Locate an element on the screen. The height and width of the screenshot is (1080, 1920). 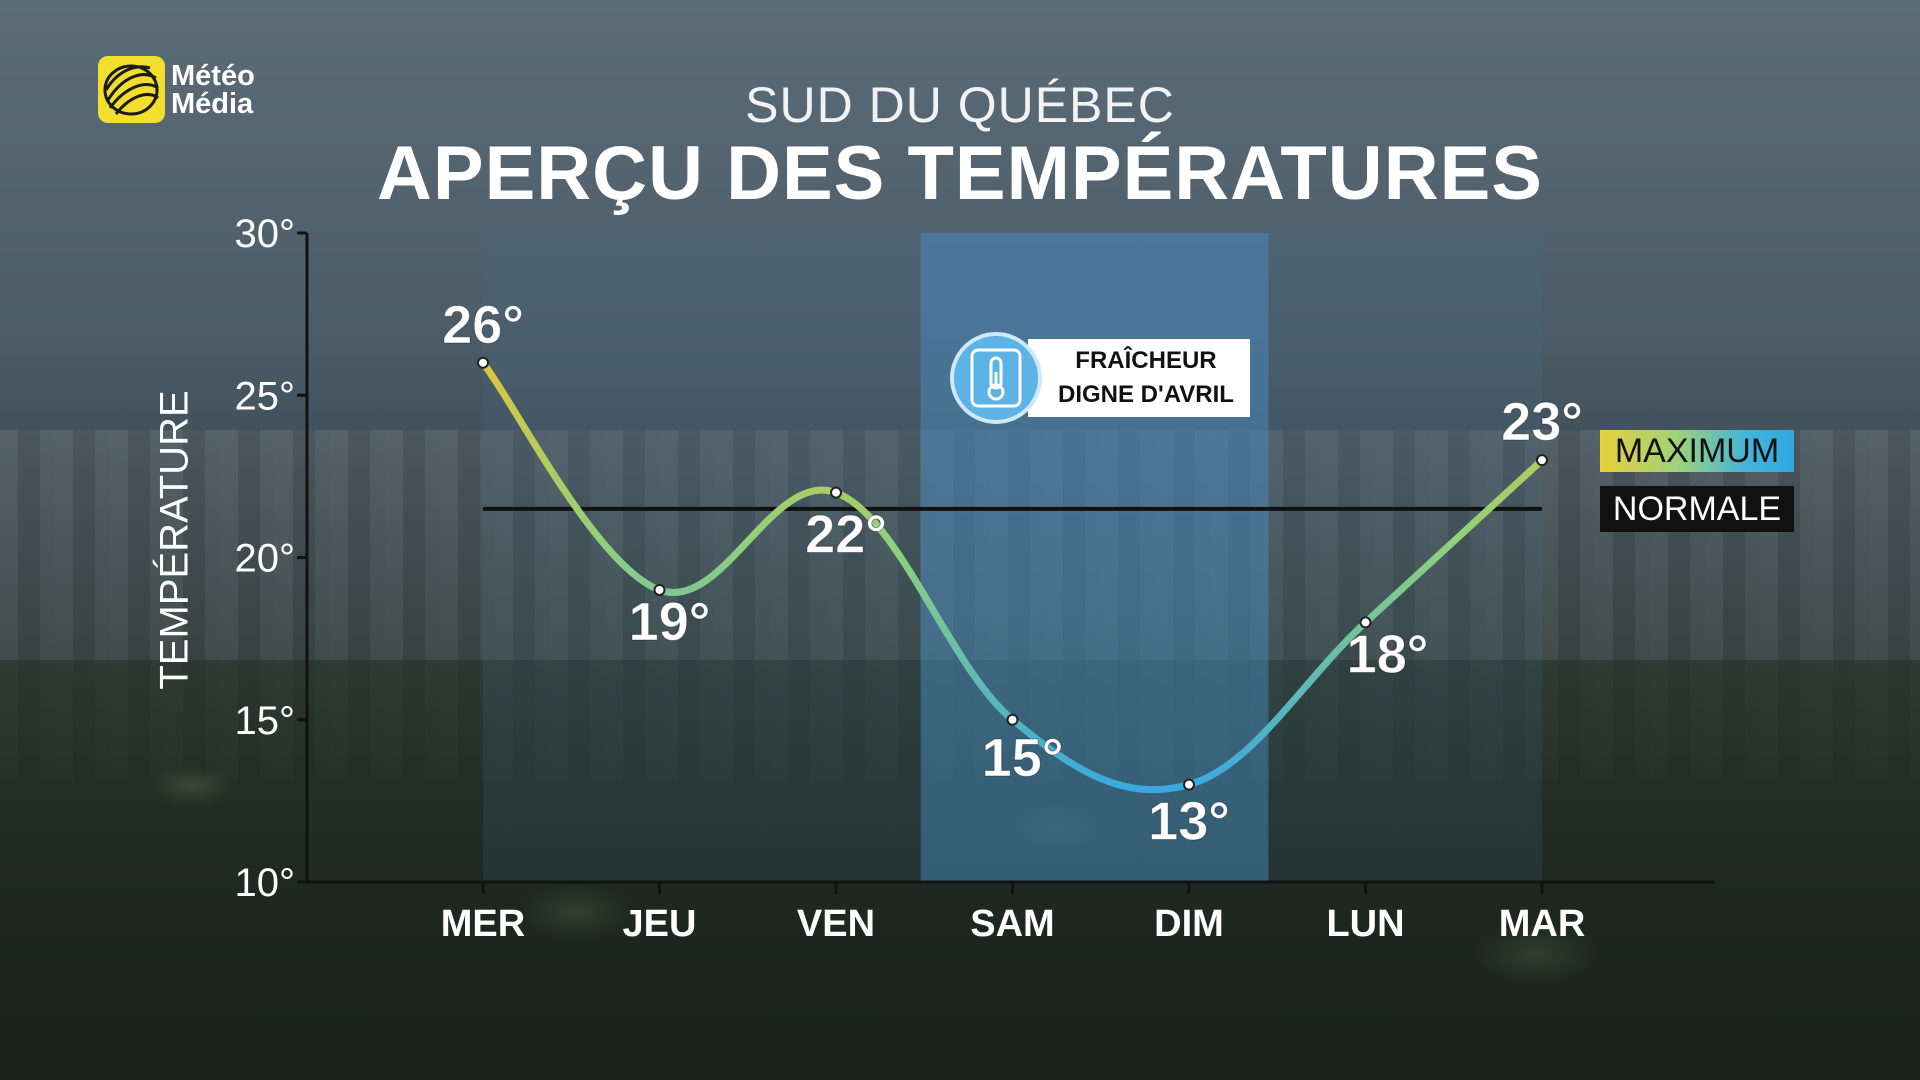
data-label: 23° is located at coordinates (1542, 422).